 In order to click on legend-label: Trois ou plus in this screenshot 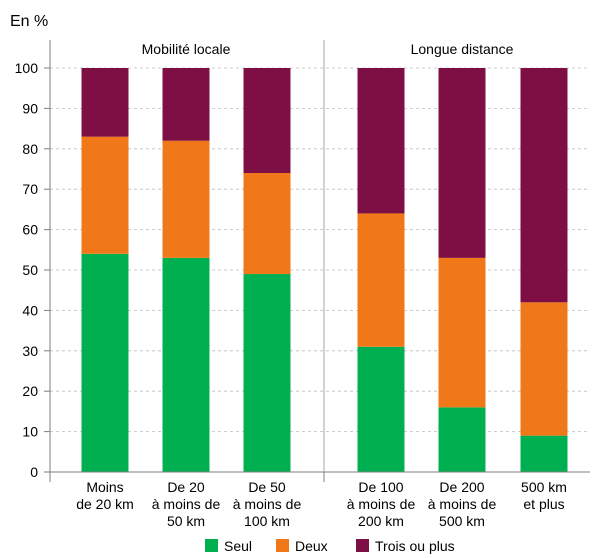, I will do `click(415, 546)`.